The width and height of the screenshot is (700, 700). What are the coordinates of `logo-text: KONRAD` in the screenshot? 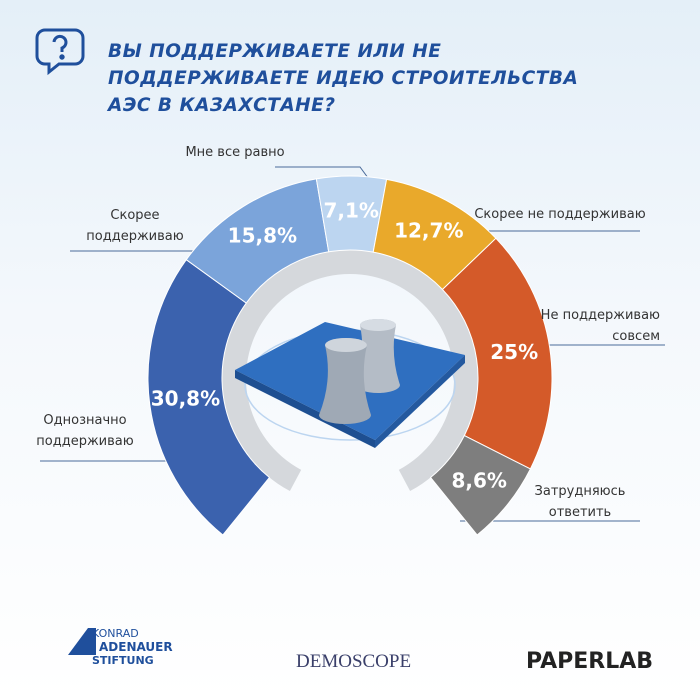 It's located at (115, 633).